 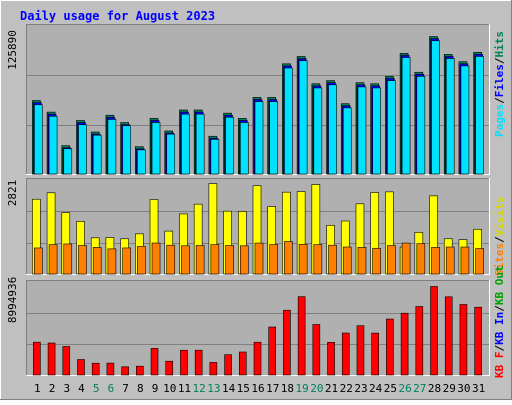 What do you see at coordinates (155, 388) in the screenshot?
I see `day-label: 9` at bounding box center [155, 388].